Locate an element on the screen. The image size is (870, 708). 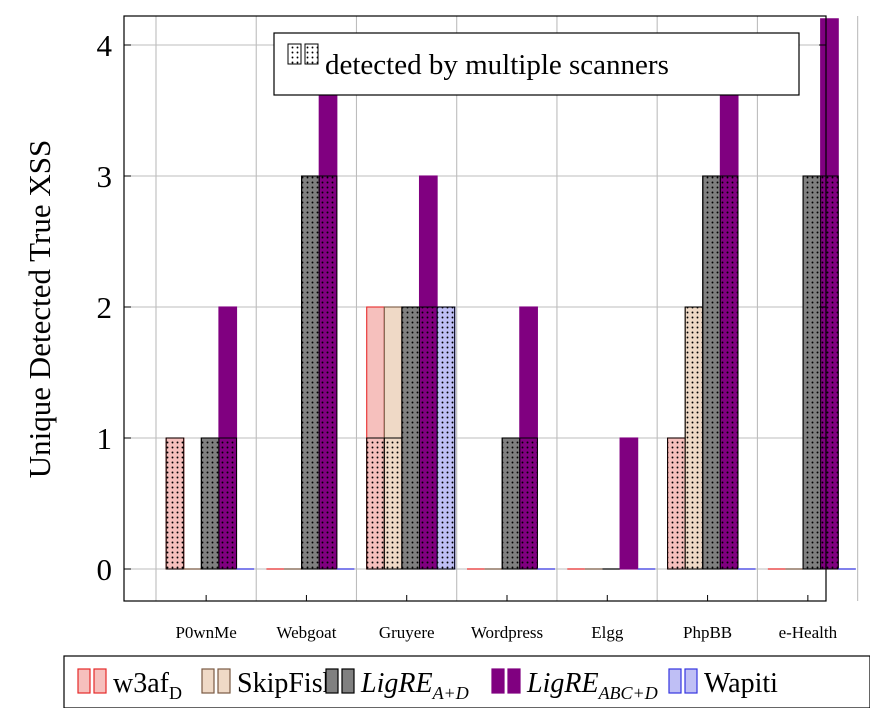
x-tick-label: Gruyere is located at coordinates (407, 632).